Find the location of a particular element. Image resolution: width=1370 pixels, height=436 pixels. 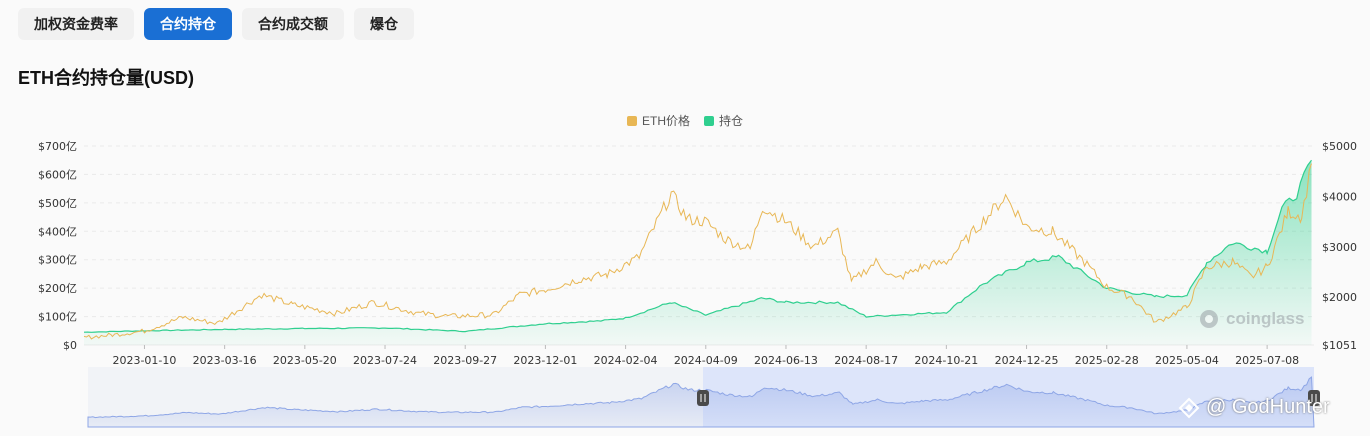

y-left-tick-label: $300亿 is located at coordinates (57, 260).